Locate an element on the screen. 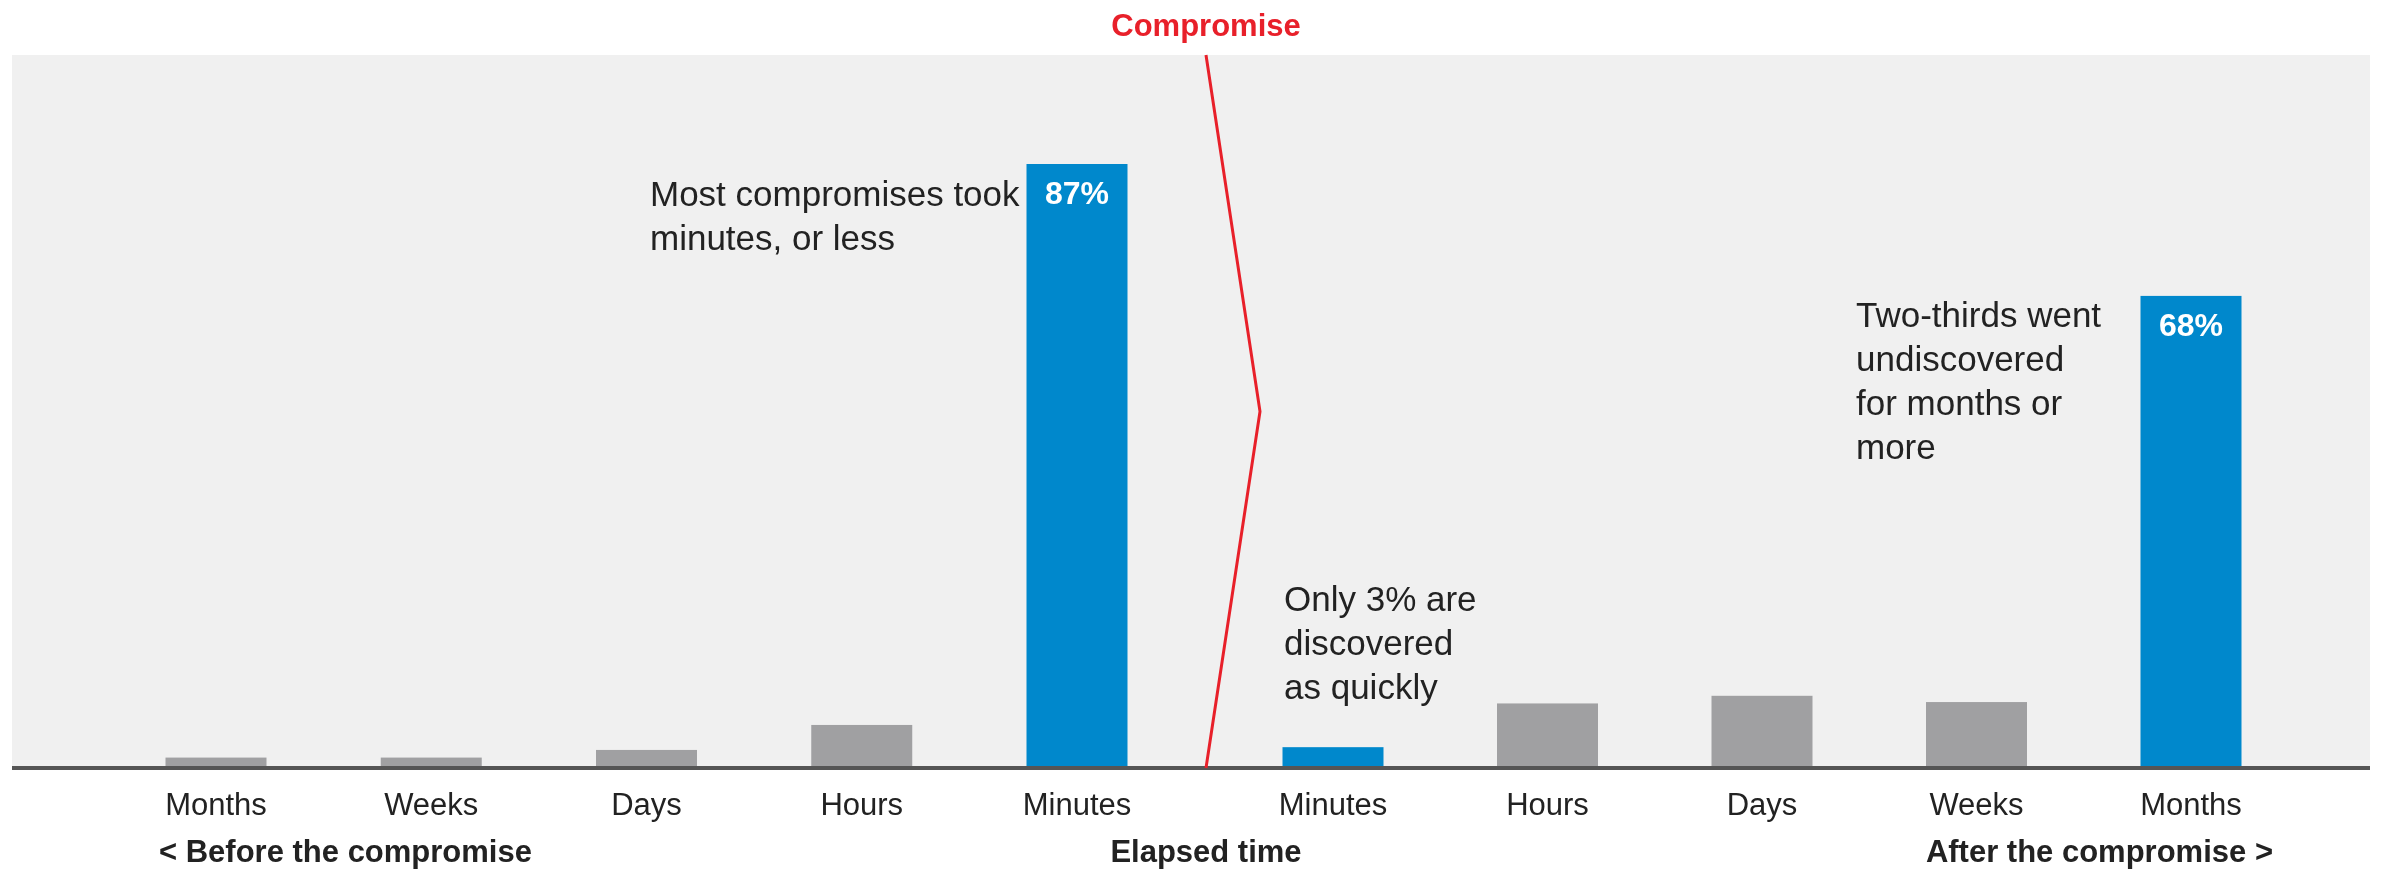 This screenshot has height=872, width=2403. annotation: Two-thirds went undiscovered for months or more is located at coordinates (1979, 380).